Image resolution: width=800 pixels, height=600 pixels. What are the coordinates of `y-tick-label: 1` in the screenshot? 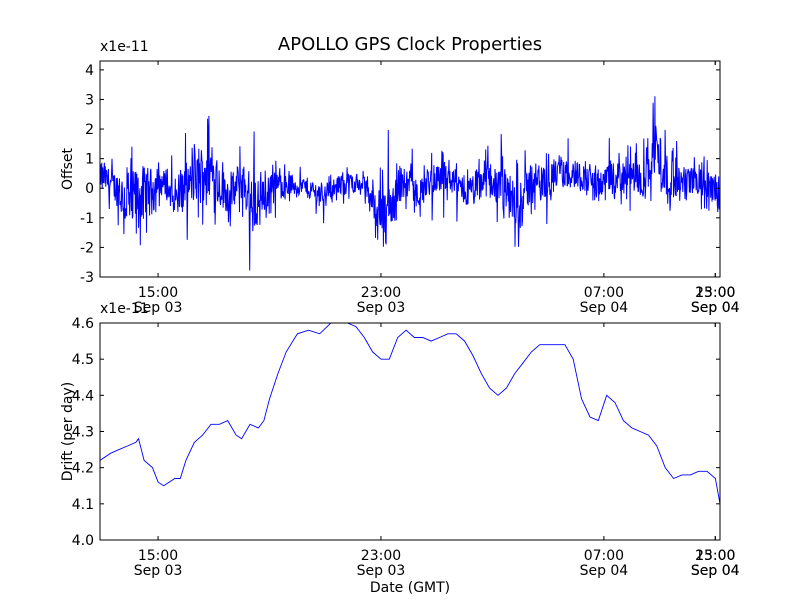 It's located at (89, 160).